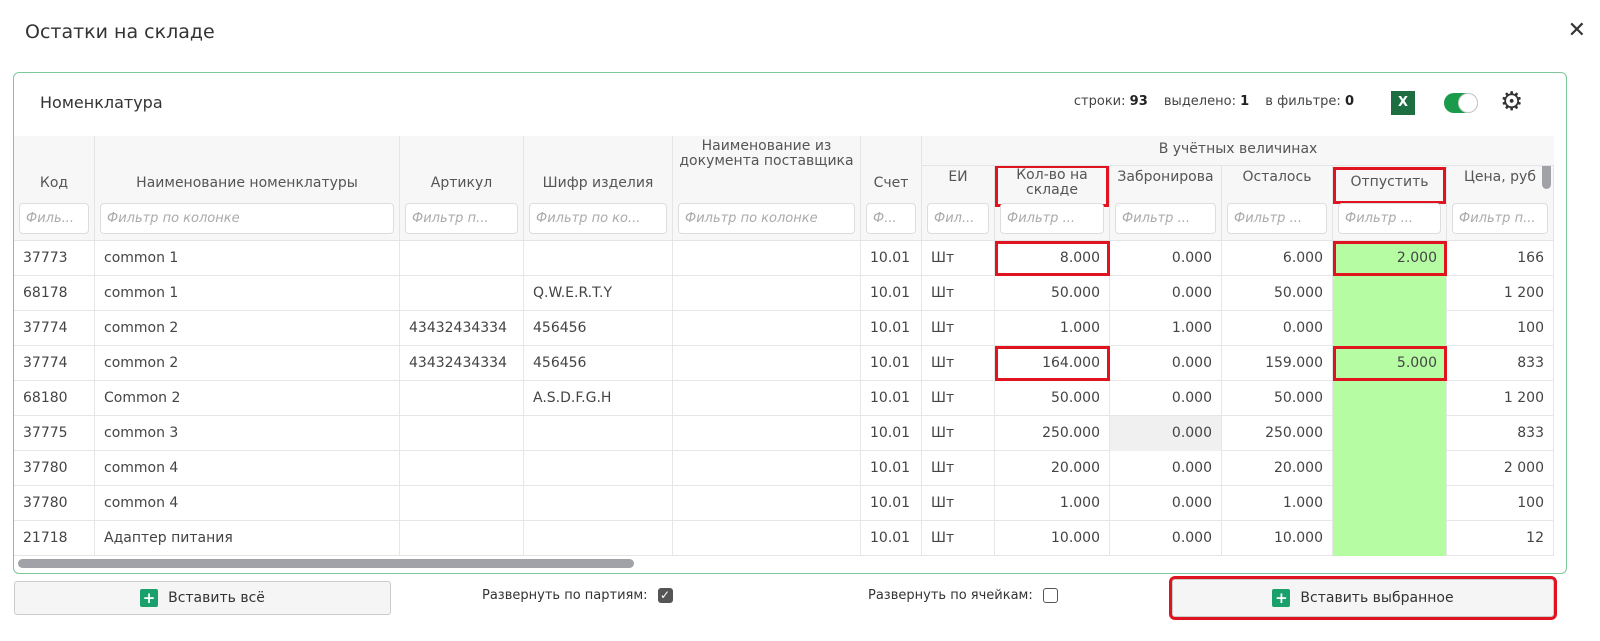  Describe the element at coordinates (1403, 103) in the screenshot. I see `excel-export-icon: X` at that location.